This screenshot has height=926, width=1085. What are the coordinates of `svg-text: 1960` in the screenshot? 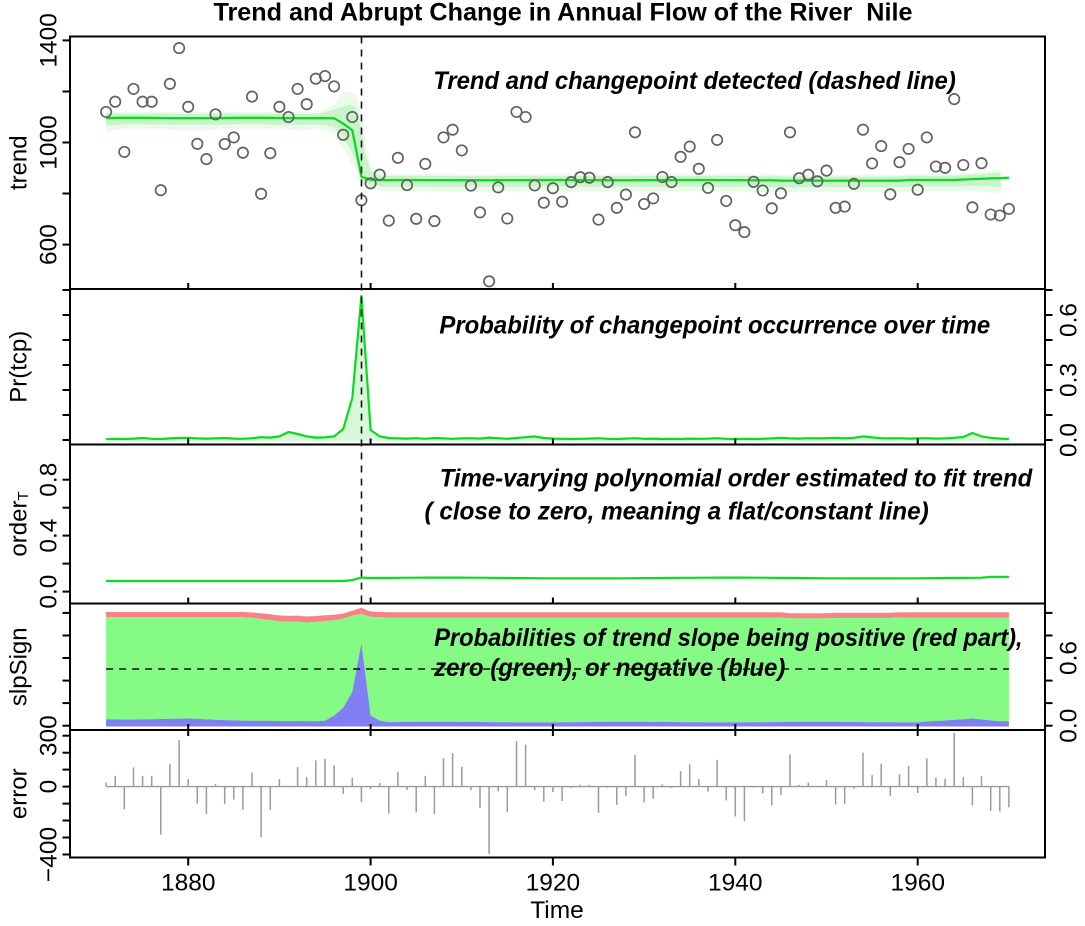 It's located at (917, 883).